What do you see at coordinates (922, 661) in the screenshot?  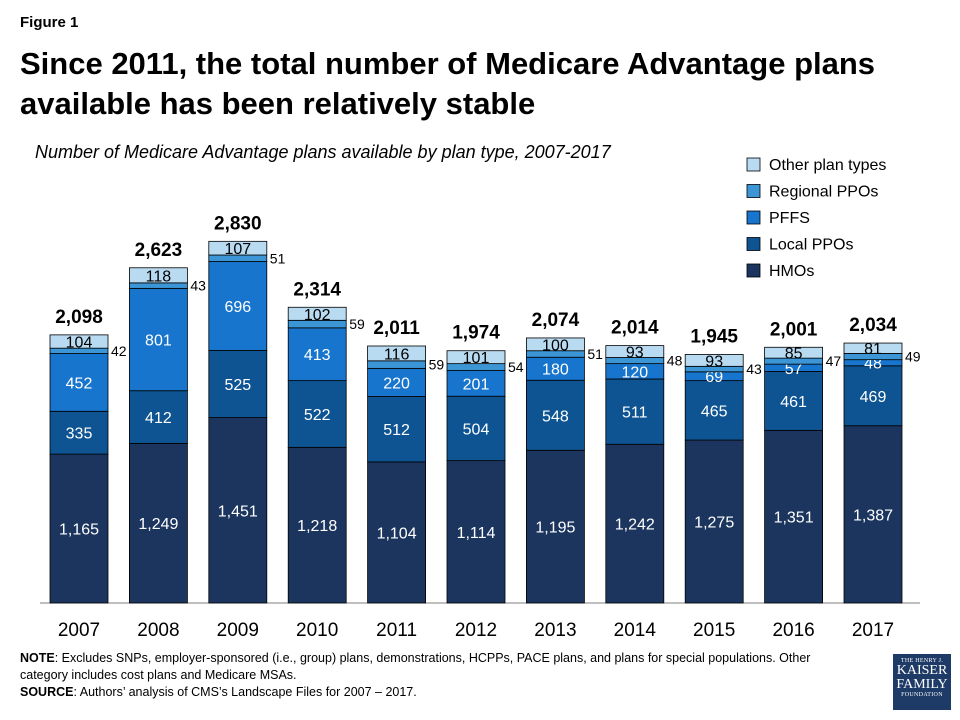 I see `logo-line-1: THE HENRY J.` at bounding box center [922, 661].